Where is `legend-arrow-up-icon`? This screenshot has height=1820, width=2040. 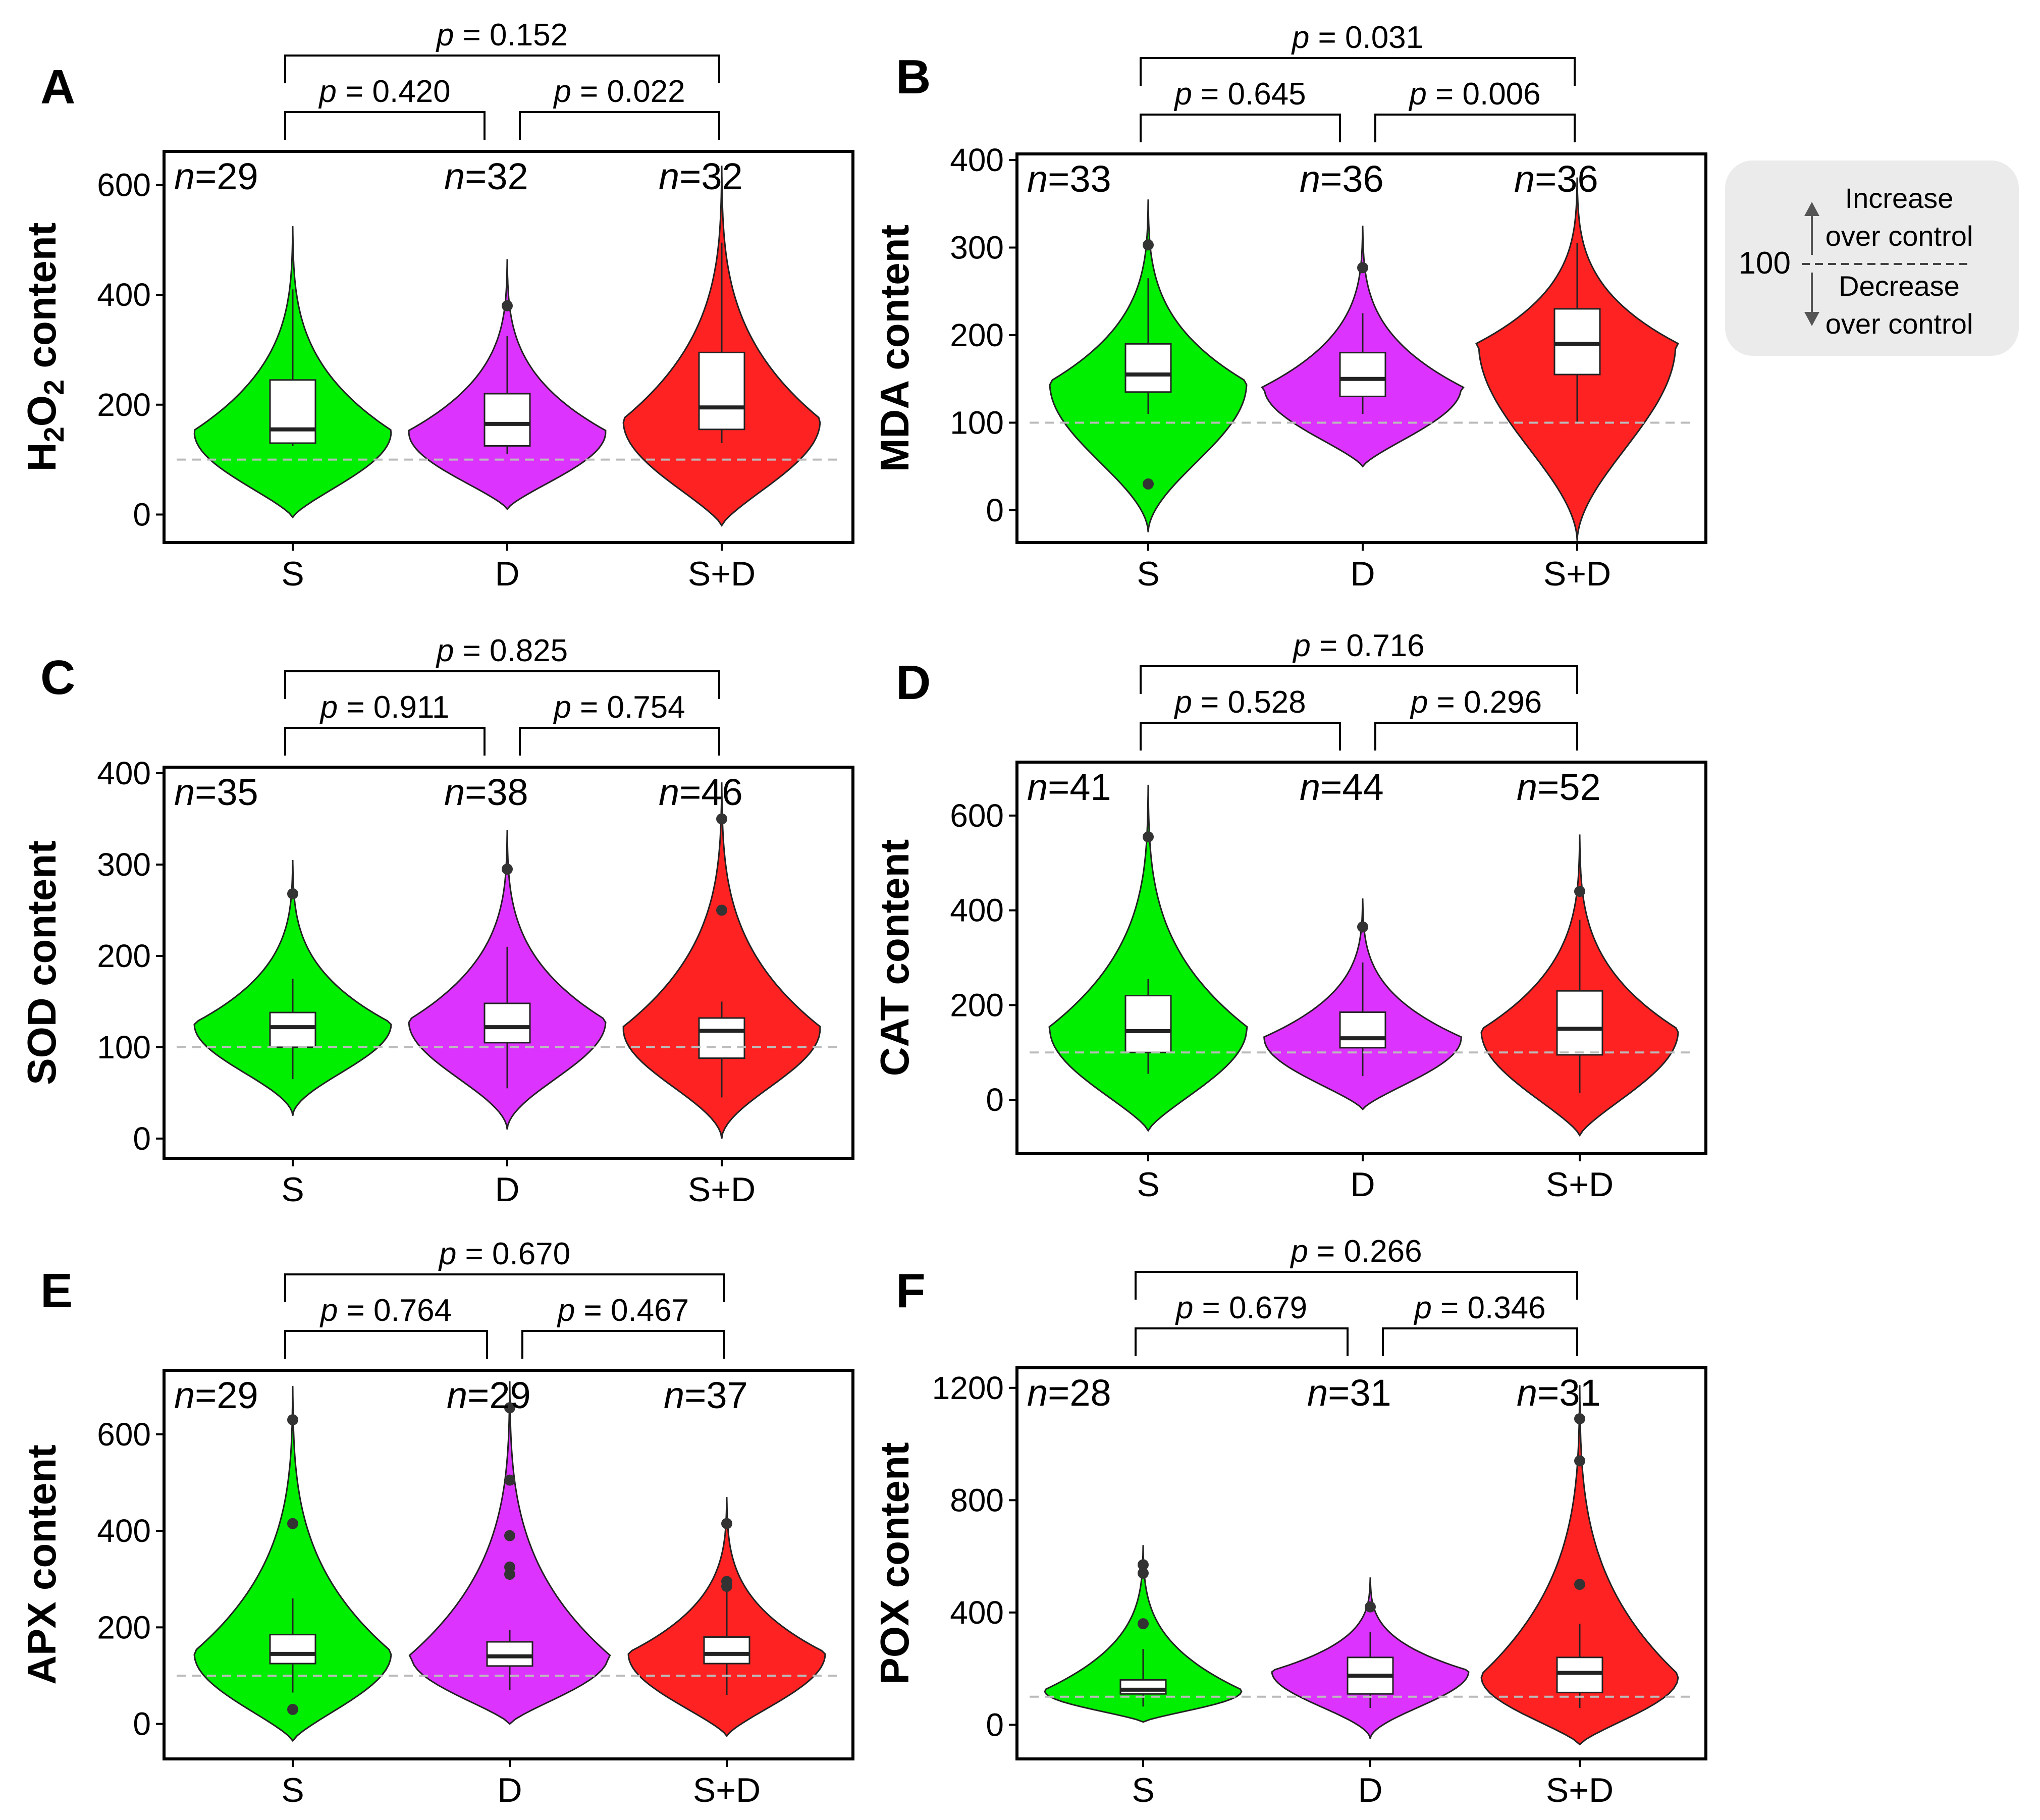 legend-arrow-up-icon is located at coordinates (1812, 209).